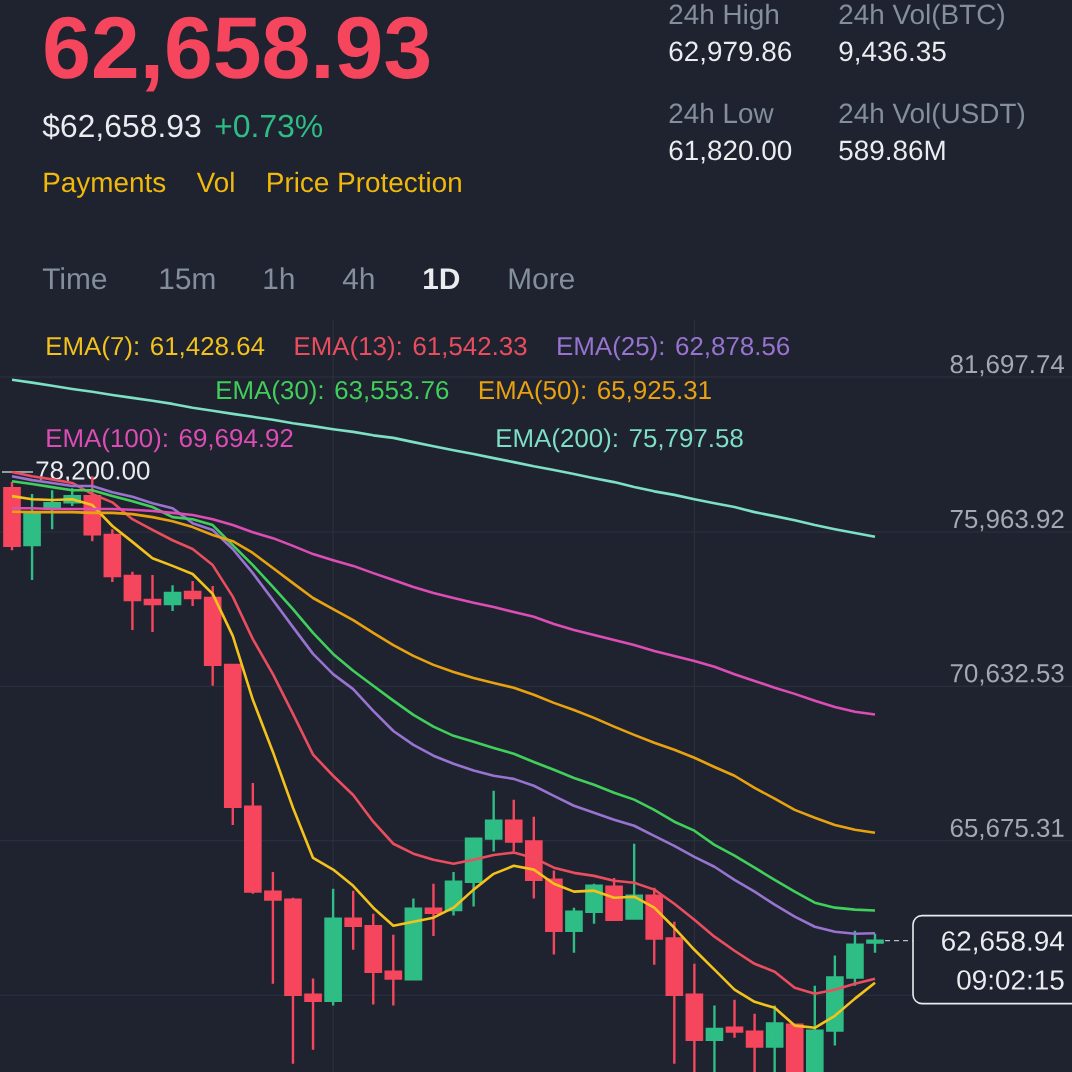  Describe the element at coordinates (74, 278) in the screenshot. I see `text: Time` at that location.